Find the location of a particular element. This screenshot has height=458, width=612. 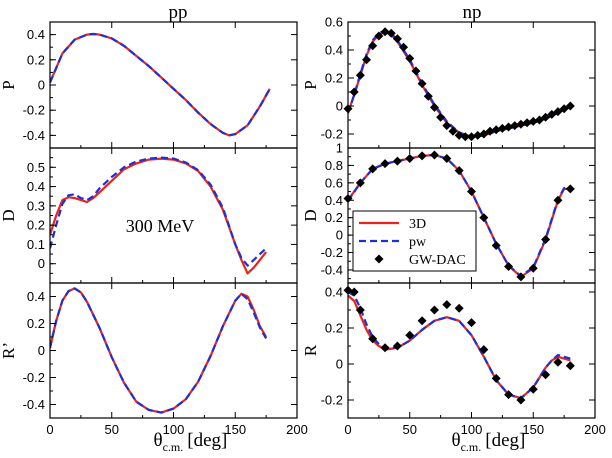

y-axis-label: R is located at coordinates (310, 350).